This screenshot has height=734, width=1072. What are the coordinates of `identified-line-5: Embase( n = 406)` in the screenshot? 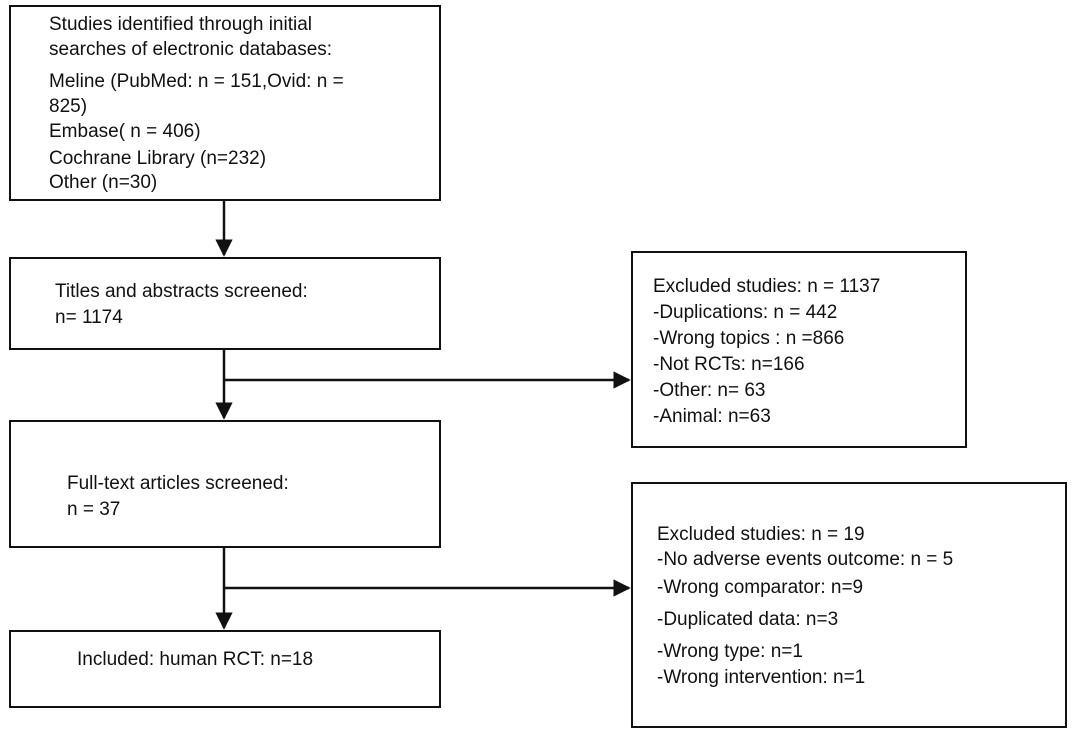 It's located at (125, 131).